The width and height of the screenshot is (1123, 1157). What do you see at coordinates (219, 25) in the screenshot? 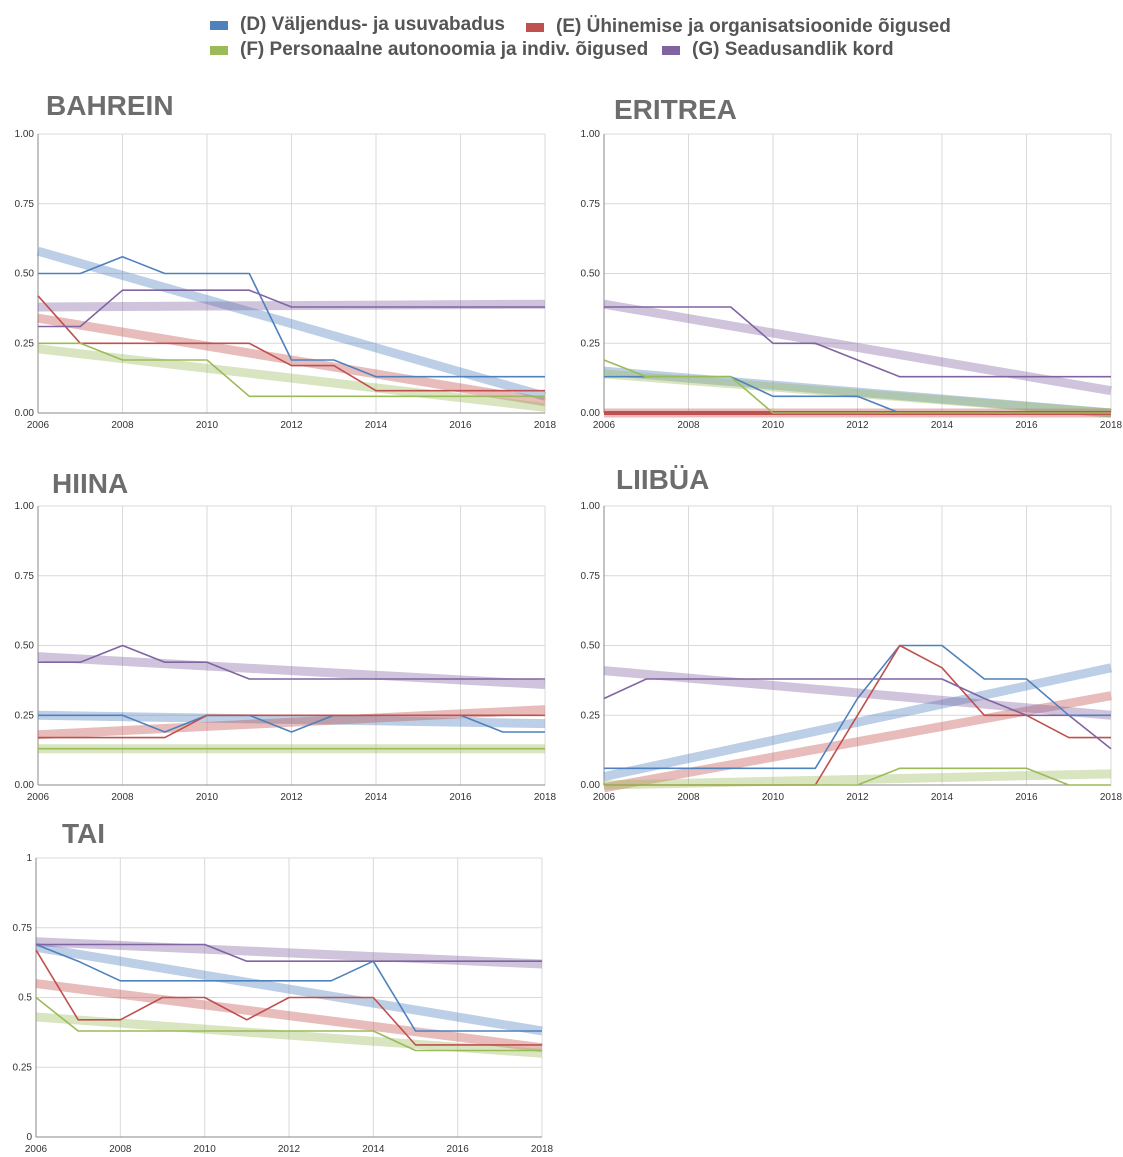
I see `legend-swatch-d` at bounding box center [219, 25].